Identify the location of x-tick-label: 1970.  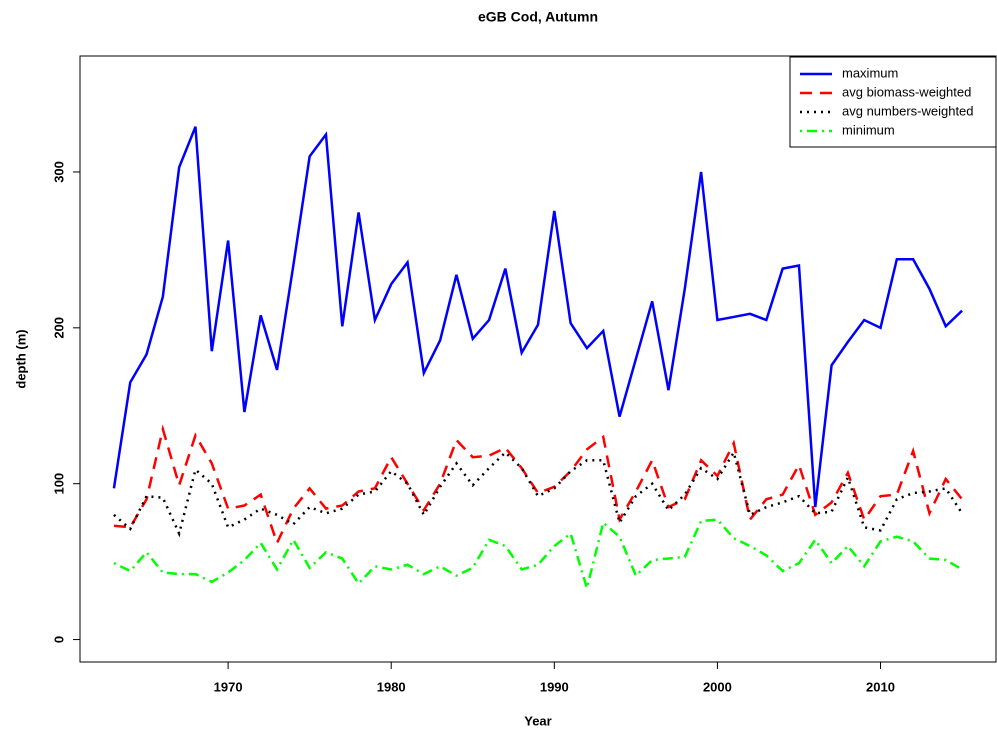
(228, 686).